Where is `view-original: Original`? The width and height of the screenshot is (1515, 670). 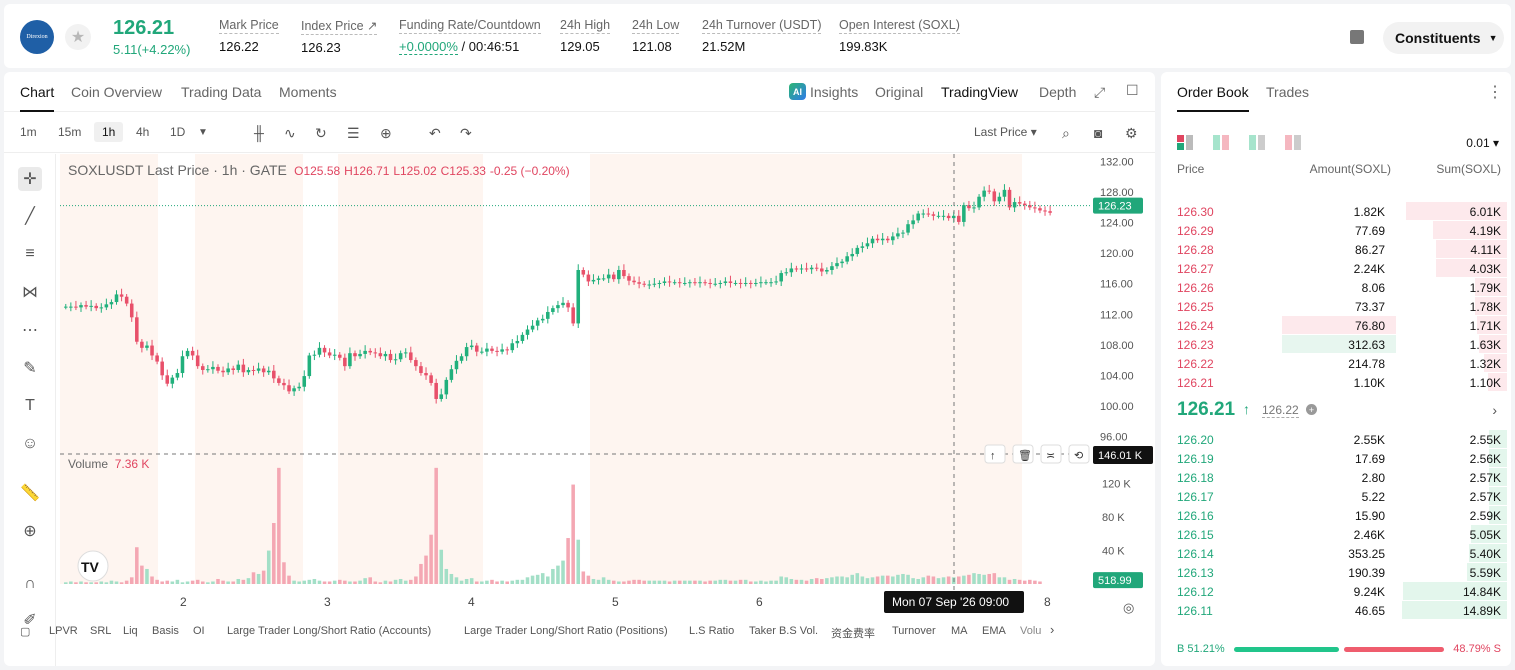
view-original: Original is located at coordinates (899, 92).